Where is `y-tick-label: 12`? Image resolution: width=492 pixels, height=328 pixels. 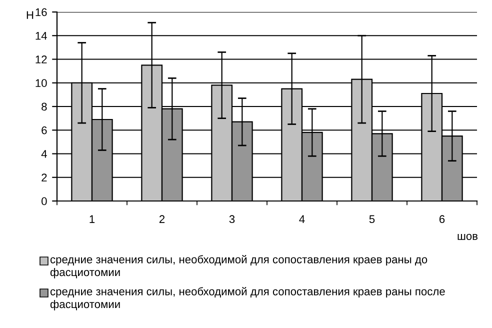 y-tick-label: 12 is located at coordinates (41, 60).